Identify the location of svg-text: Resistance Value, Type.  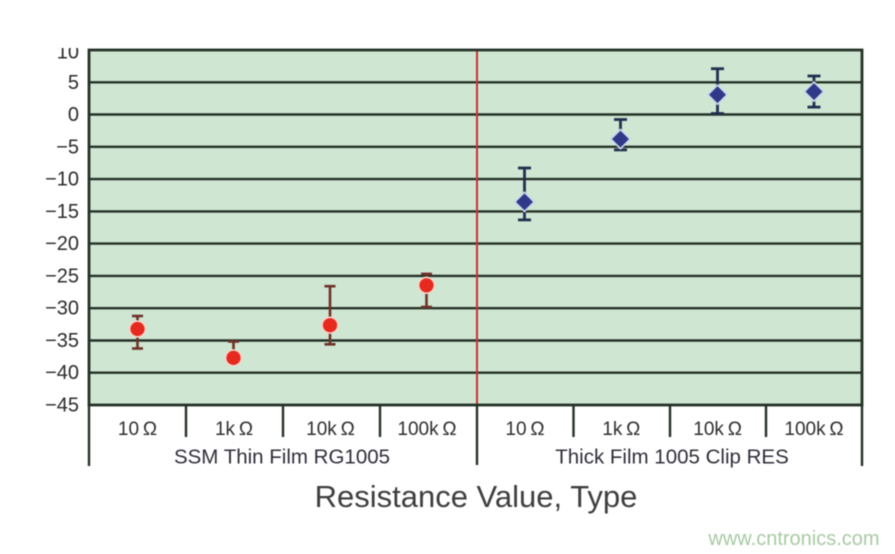
(476, 496).